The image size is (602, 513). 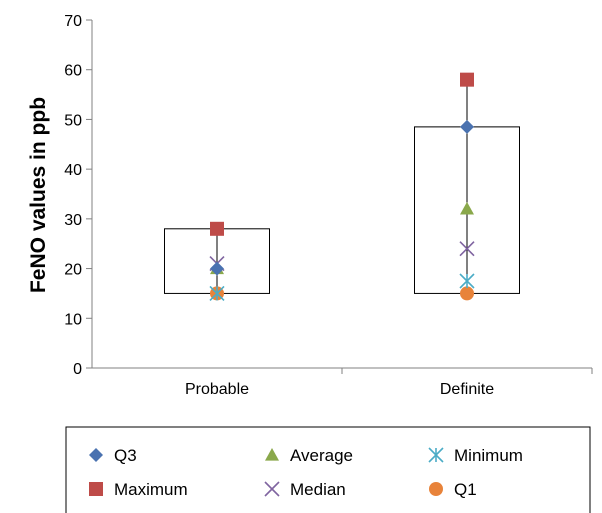 I want to click on y-tick-label: 40, so click(x=73, y=170).